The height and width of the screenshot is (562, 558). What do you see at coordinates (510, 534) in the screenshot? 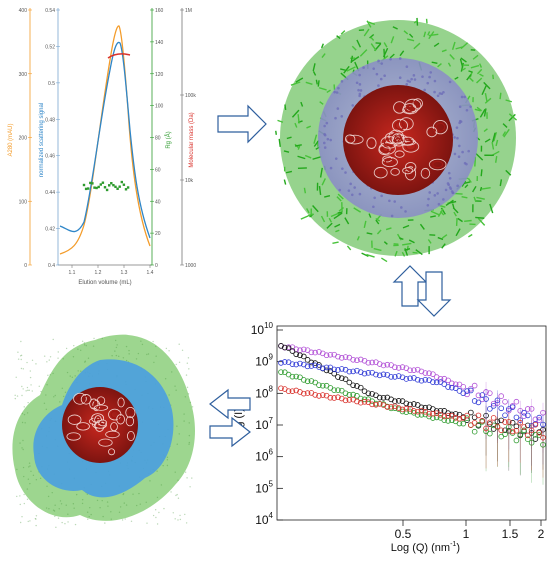
I see `saxs-x-tick-label: 1.5` at bounding box center [510, 534].